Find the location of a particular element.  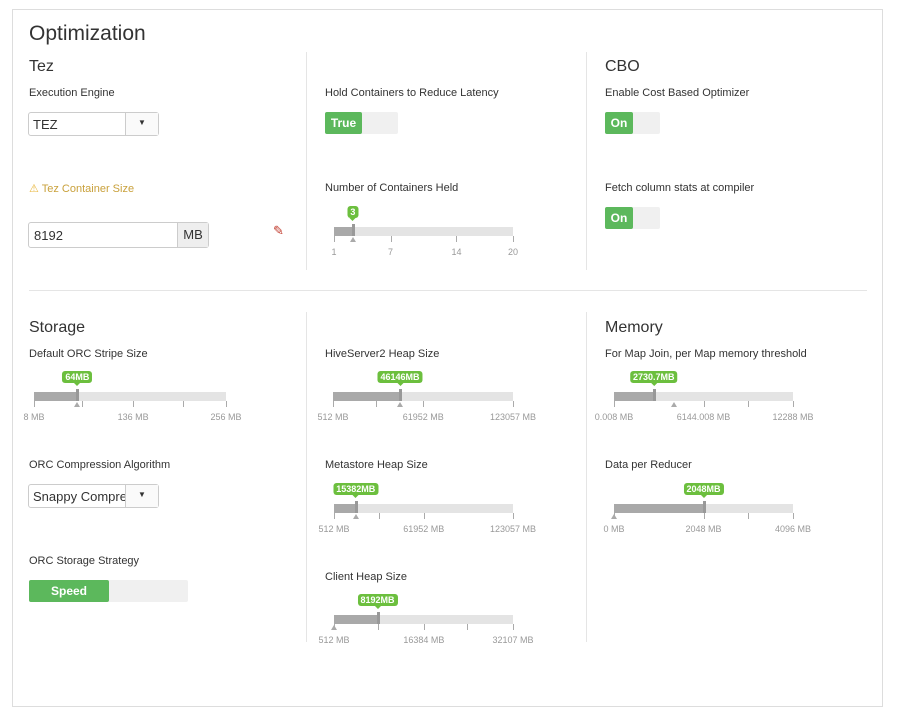

containers-held-slider: 1 7 14 20 3 is located at coordinates (424, 236).